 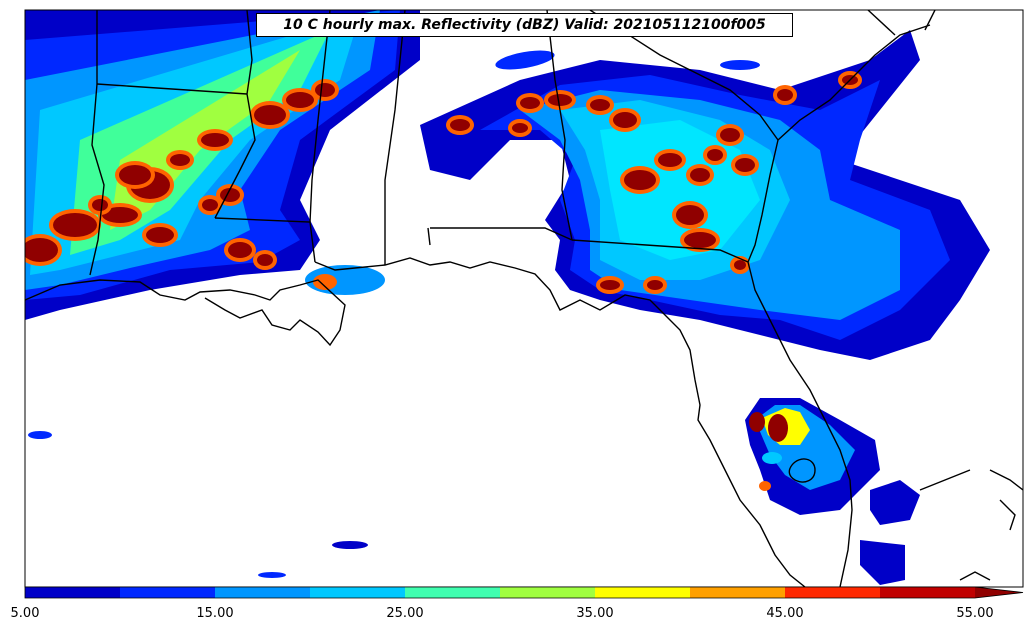 I want to click on reflectivity-cell-coast, so click(x=325, y=282).